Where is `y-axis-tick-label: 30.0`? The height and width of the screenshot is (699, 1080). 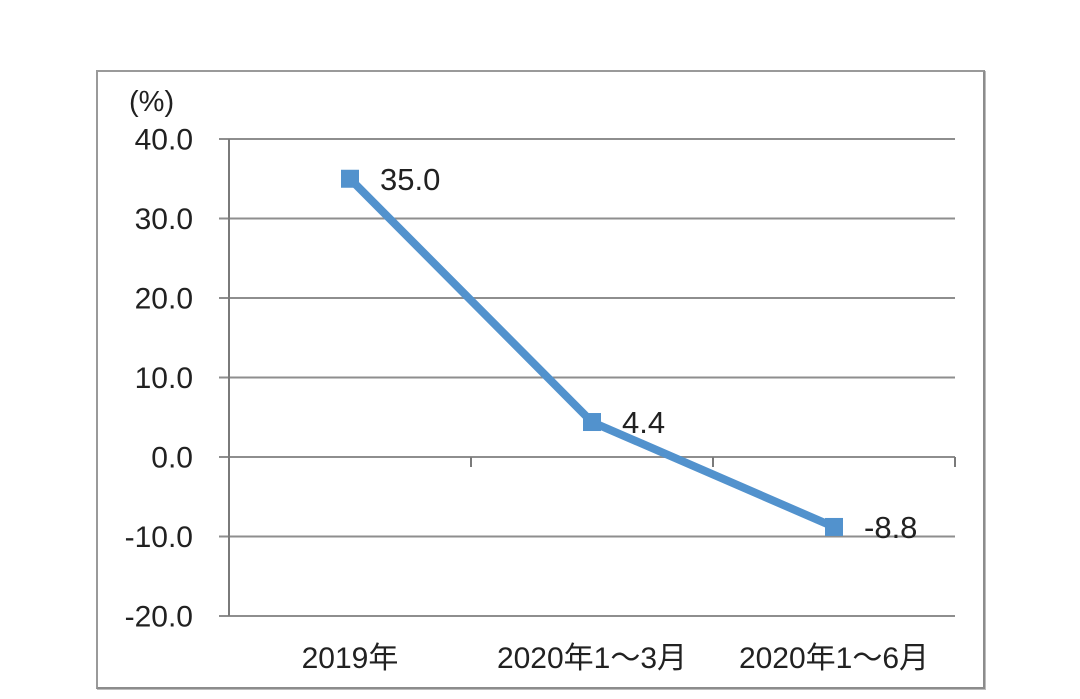
y-axis-tick-label: 30.0 is located at coordinates (164, 219).